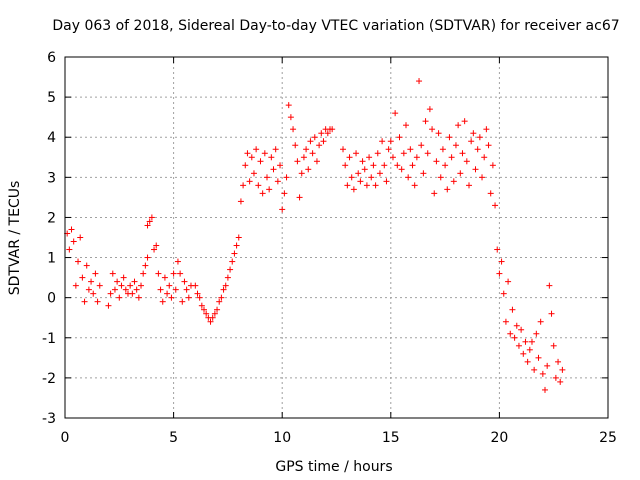 The image size is (640, 480). Describe the element at coordinates (499, 438) in the screenshot. I see `x-tick-label: 20` at that location.